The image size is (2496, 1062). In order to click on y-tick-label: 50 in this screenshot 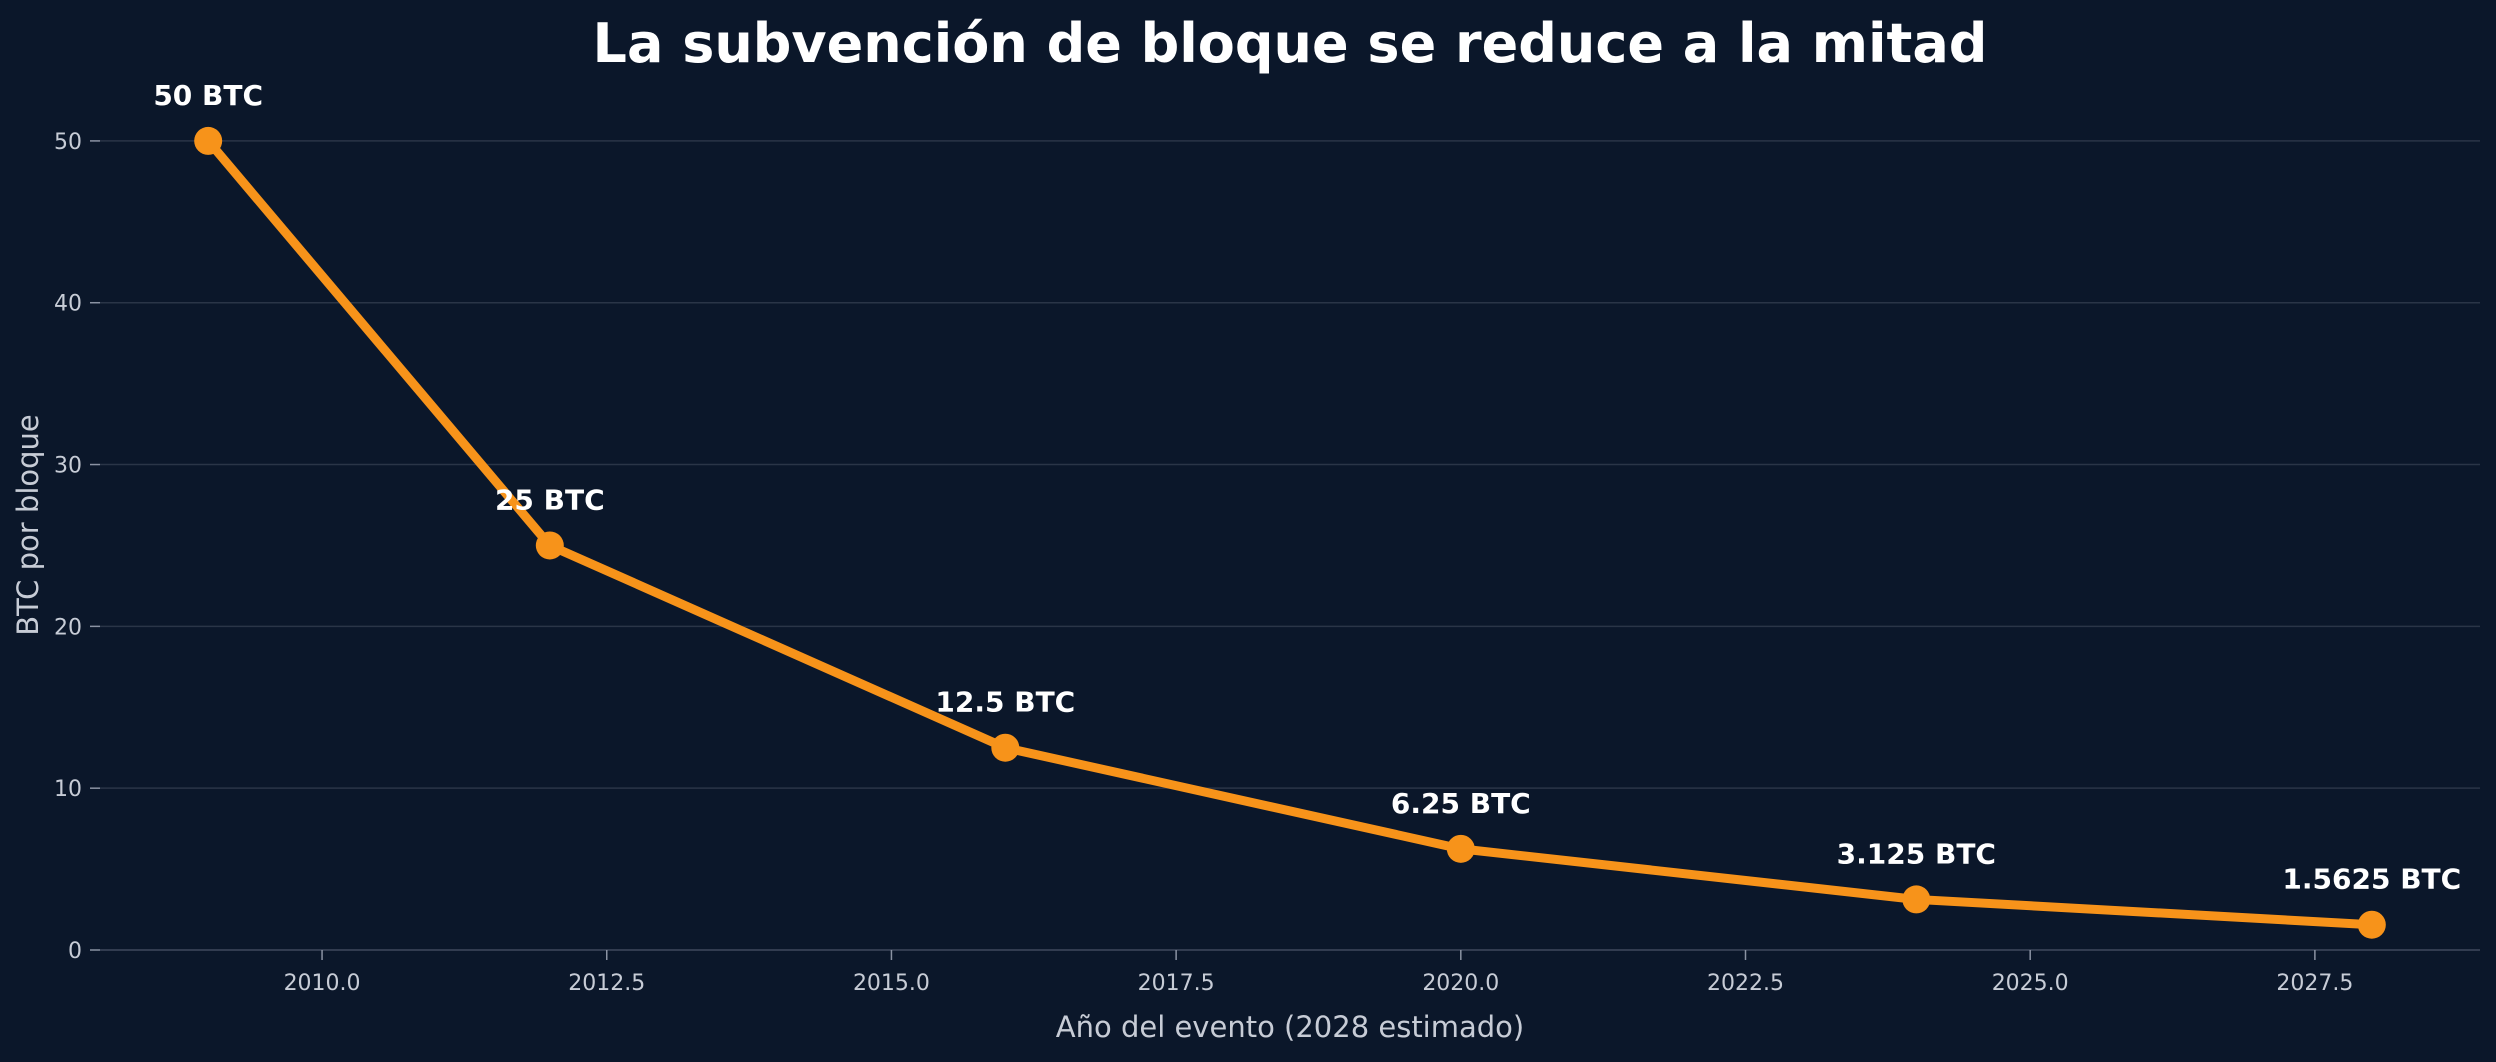, I will do `click(68, 142)`.